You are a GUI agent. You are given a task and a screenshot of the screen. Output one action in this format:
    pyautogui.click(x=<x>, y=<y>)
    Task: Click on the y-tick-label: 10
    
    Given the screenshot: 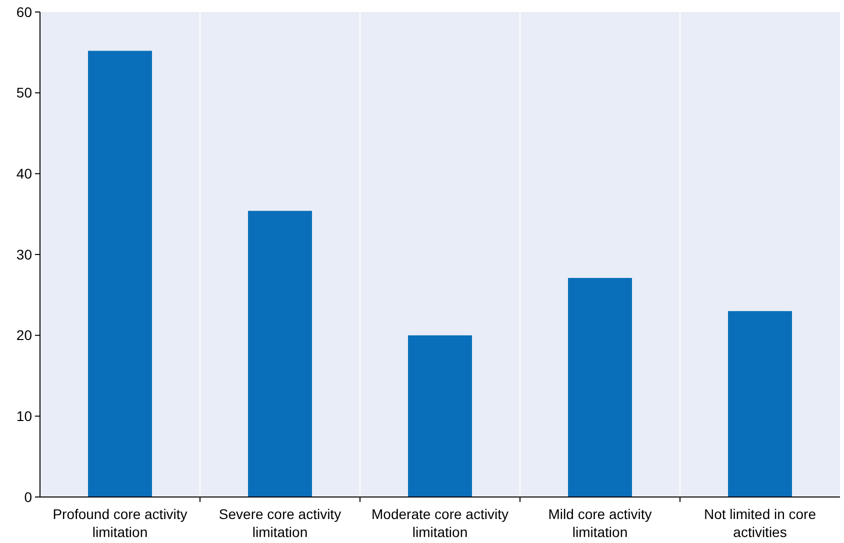 What is the action you would take?
    pyautogui.click(x=24, y=416)
    